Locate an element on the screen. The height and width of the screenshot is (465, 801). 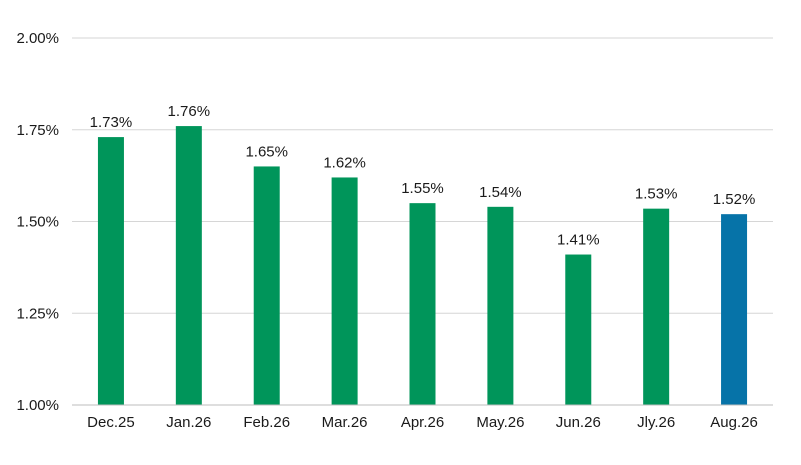
y-tick-label: 1.25% is located at coordinates (37, 313).